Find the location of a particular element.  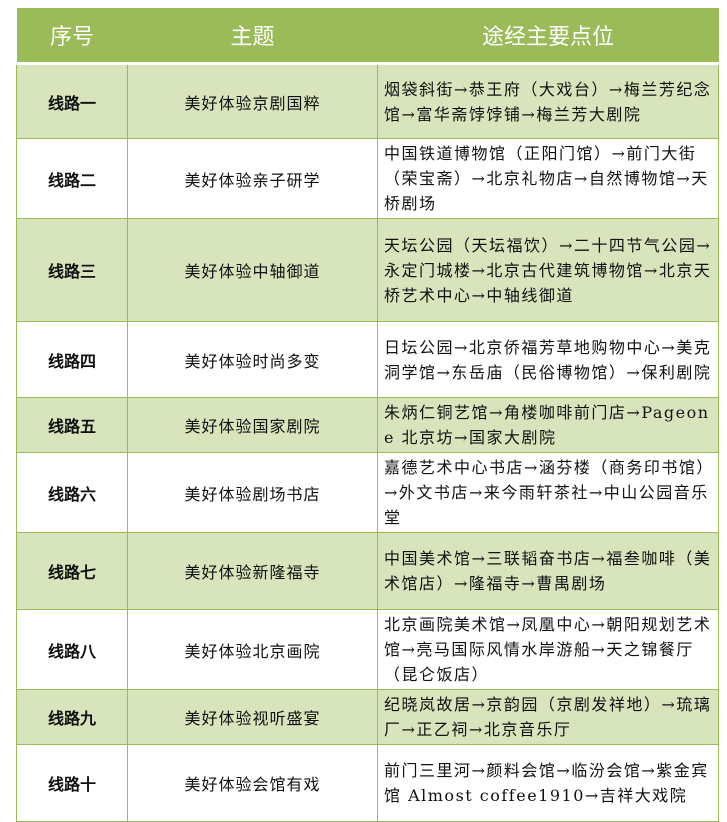

route-points: 朱炳仁铜艺馆→角楼咖啡前门店→Pageone 北京坊→国家大剧院 is located at coordinates (548, 425).